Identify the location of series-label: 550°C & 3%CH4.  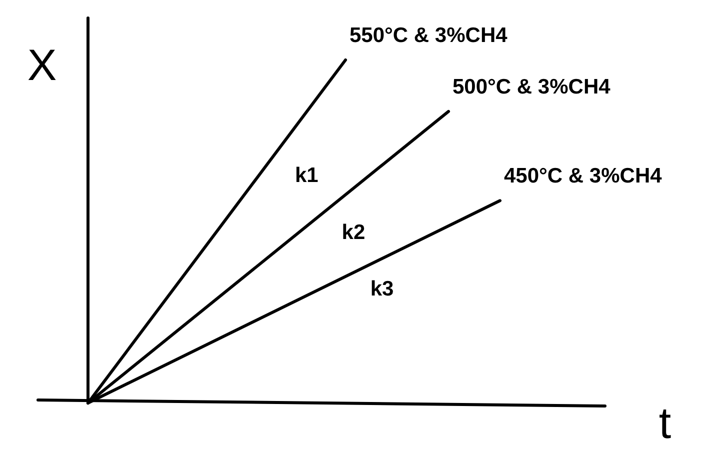
(429, 35).